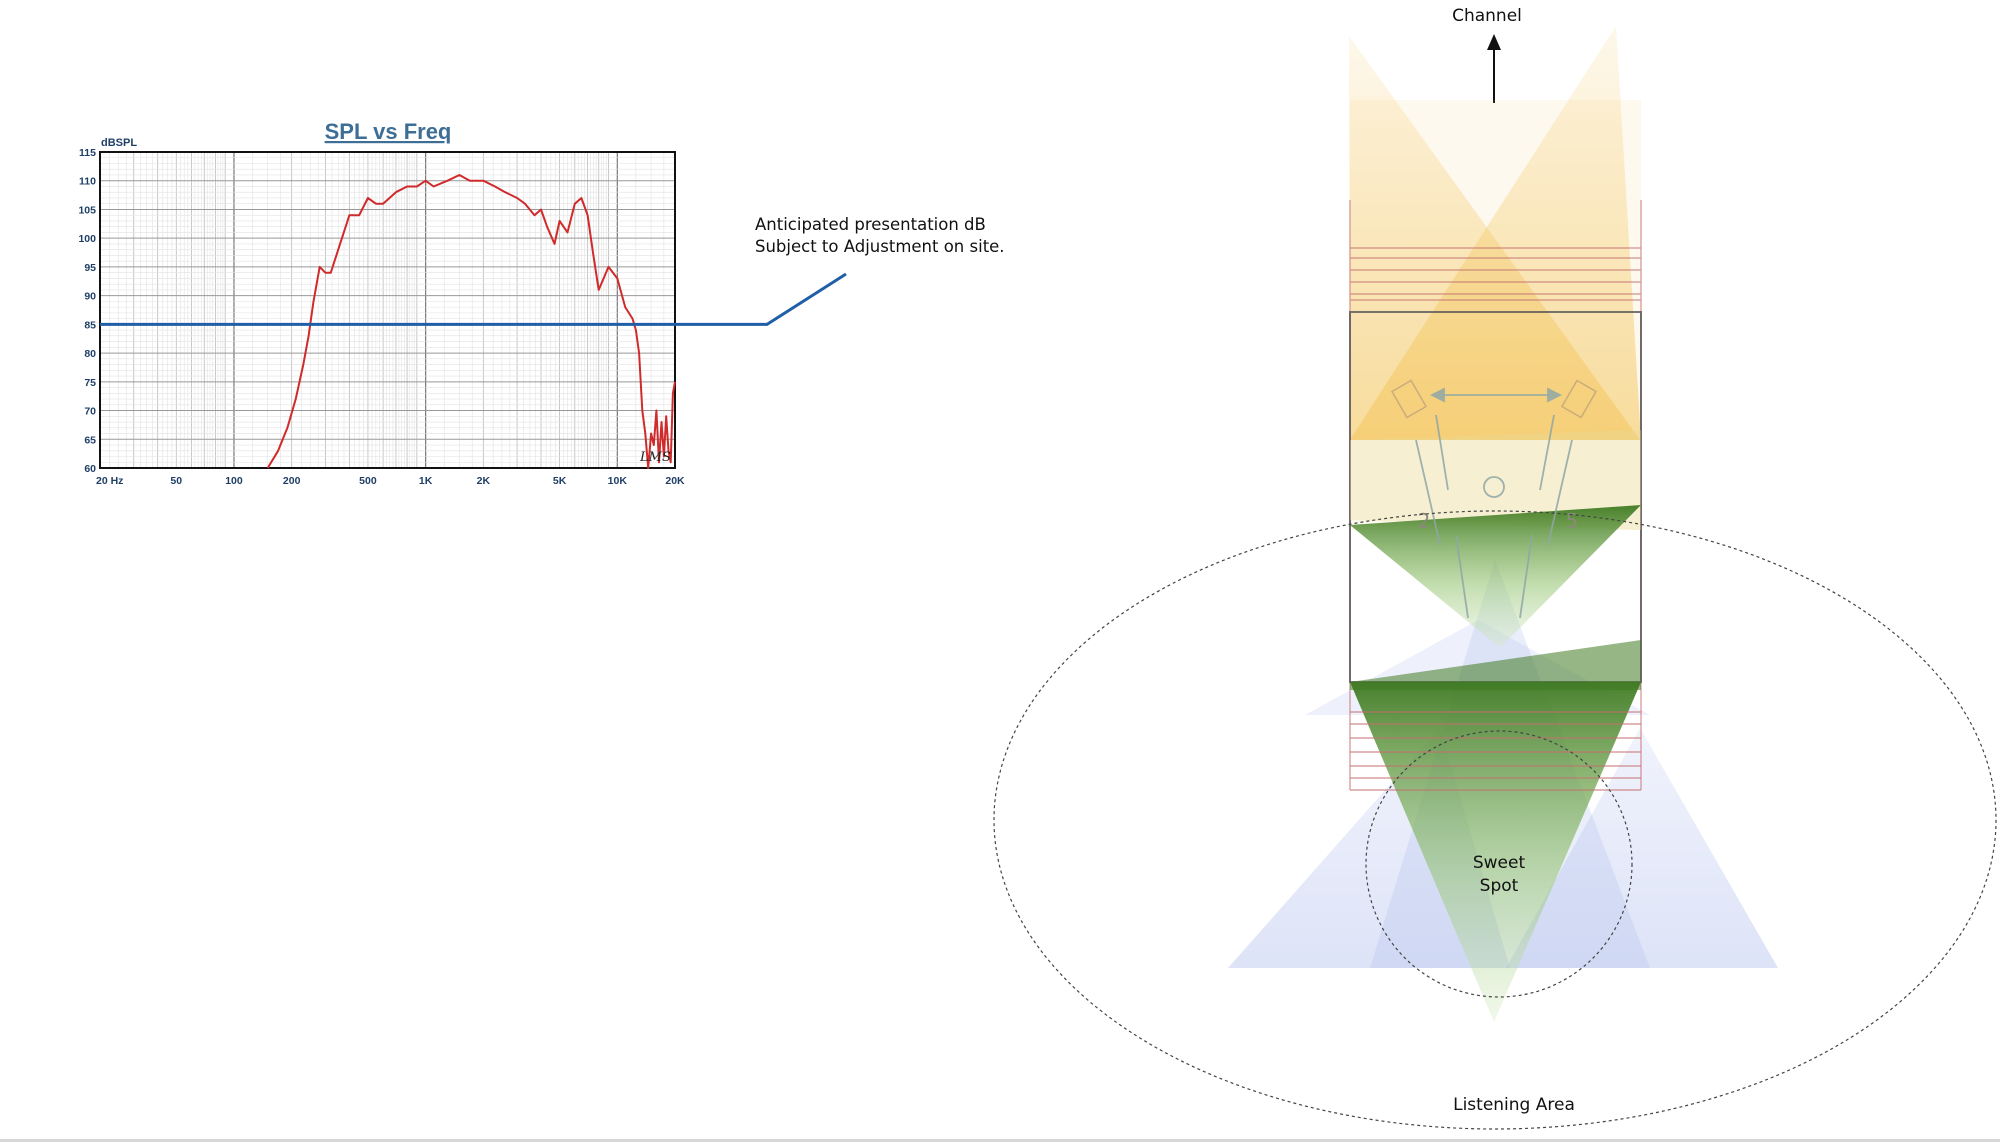 The image size is (2000, 1142). Describe the element at coordinates (1579, 399) in the screenshot. I see `speaker-right-icon` at that location.